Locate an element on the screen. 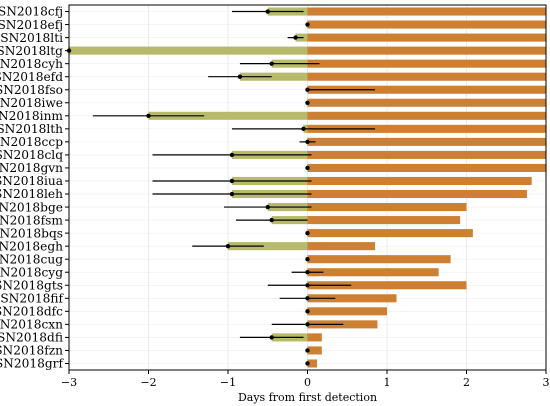  category-label-23: SN2018dfc is located at coordinates (31, 312).